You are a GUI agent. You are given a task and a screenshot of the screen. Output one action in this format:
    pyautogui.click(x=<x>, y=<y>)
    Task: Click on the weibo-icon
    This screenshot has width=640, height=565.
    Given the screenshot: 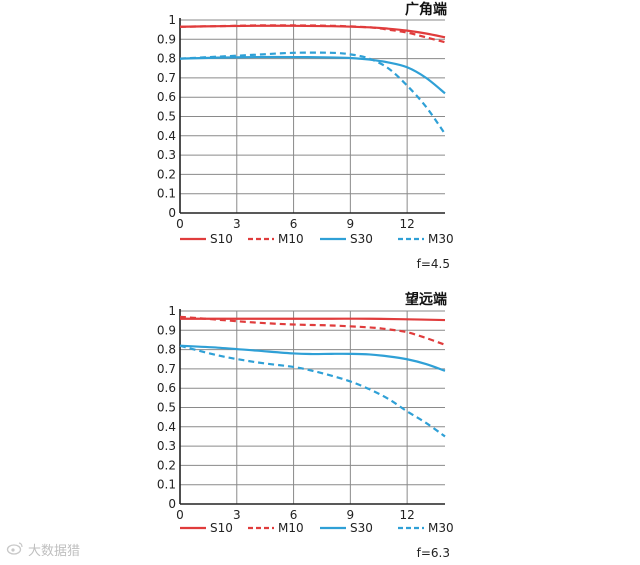 What is the action you would take?
    pyautogui.click(x=15, y=550)
    